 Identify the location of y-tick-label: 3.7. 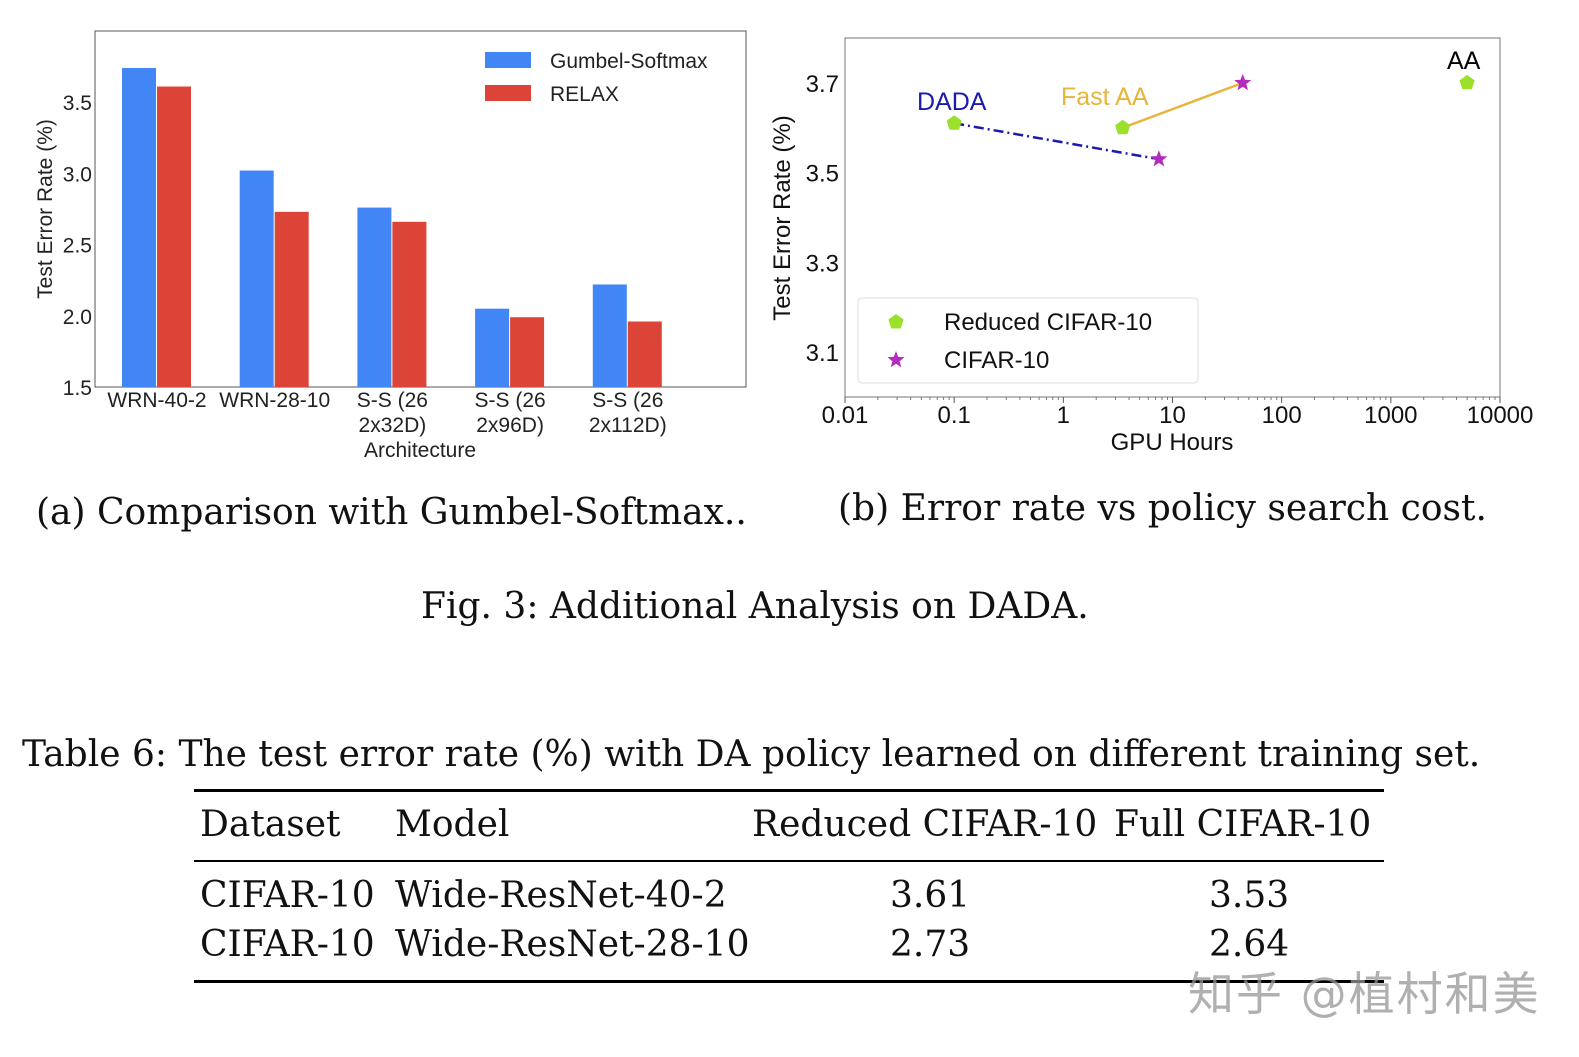
(822, 84).